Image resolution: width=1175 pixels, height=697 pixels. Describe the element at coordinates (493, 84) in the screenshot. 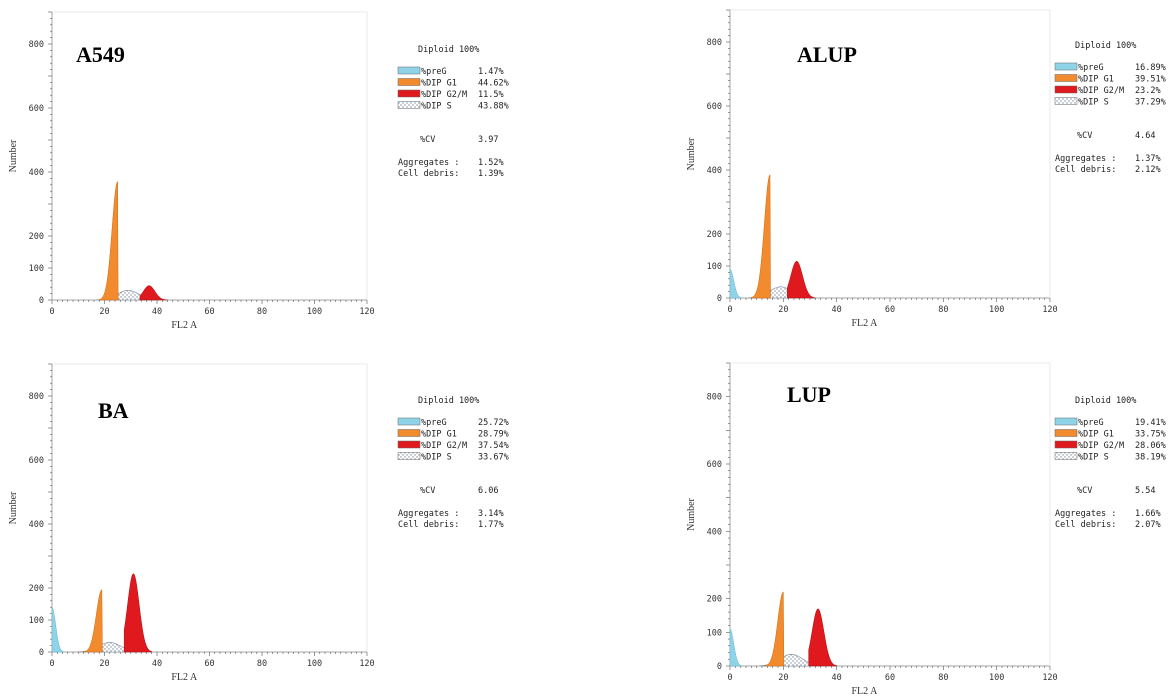

I see `legend-value-g1: 44.62%` at that location.